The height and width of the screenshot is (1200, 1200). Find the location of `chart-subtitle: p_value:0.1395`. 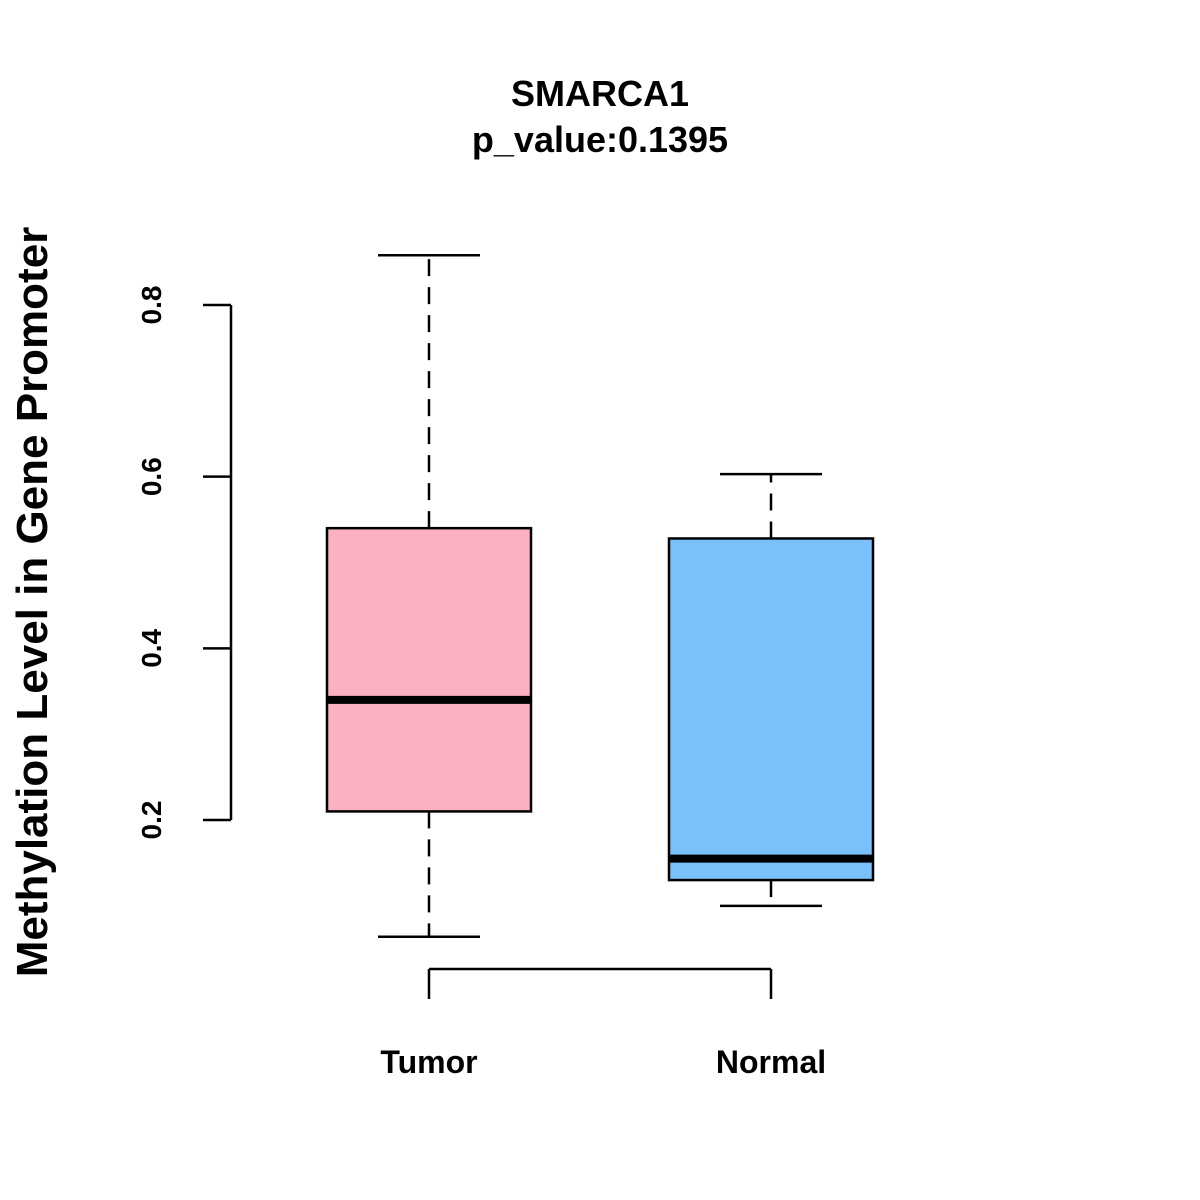

chart-subtitle: p_value:0.1395 is located at coordinates (600, 139).